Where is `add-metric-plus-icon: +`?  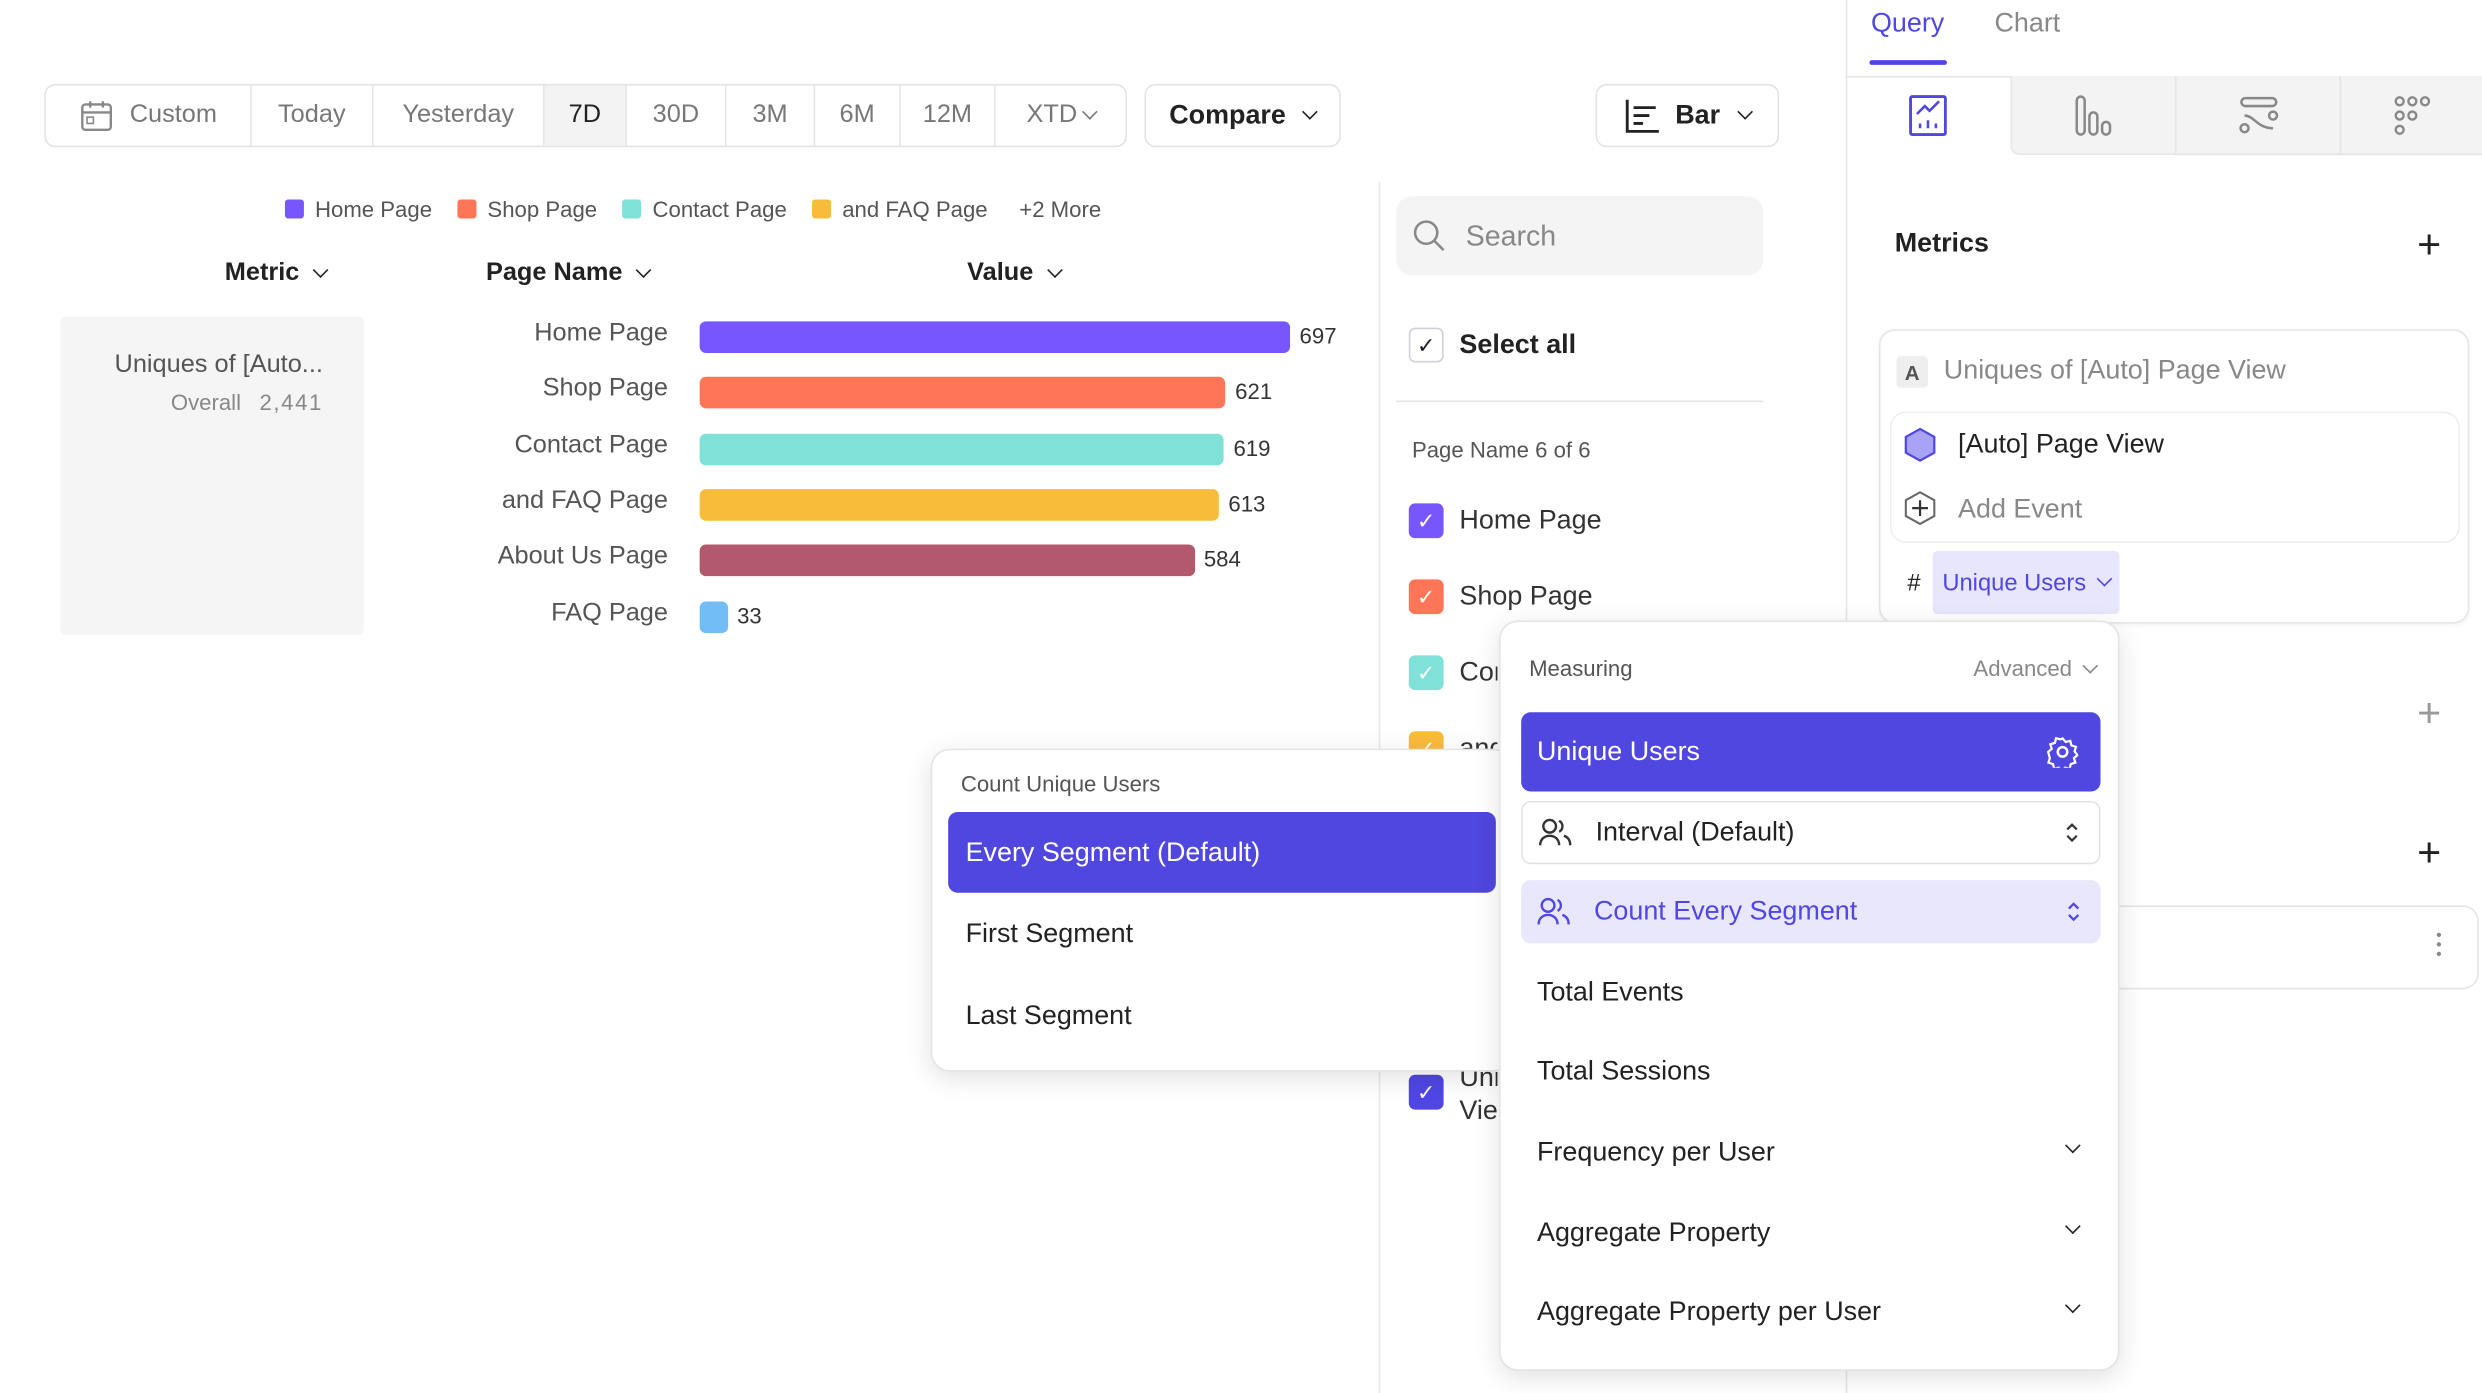
add-metric-plus-icon: + is located at coordinates (2429, 244).